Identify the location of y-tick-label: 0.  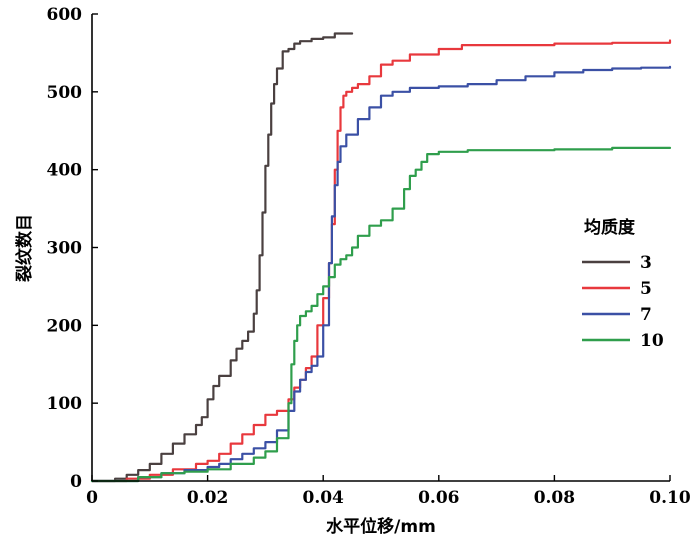
(76, 482).